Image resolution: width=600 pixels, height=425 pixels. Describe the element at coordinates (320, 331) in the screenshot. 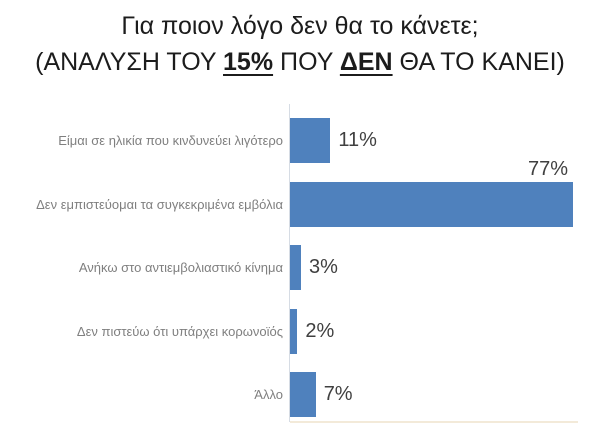

I see `value-label: 2%` at that location.